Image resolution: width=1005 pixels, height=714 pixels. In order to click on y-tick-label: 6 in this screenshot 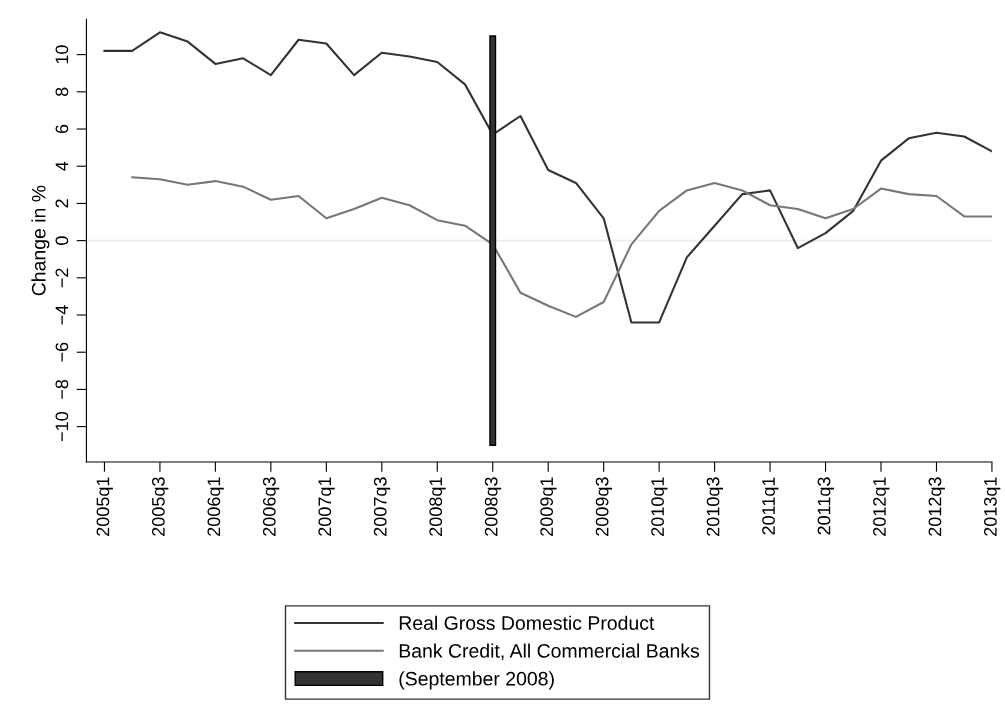, I will do `click(62, 129)`.